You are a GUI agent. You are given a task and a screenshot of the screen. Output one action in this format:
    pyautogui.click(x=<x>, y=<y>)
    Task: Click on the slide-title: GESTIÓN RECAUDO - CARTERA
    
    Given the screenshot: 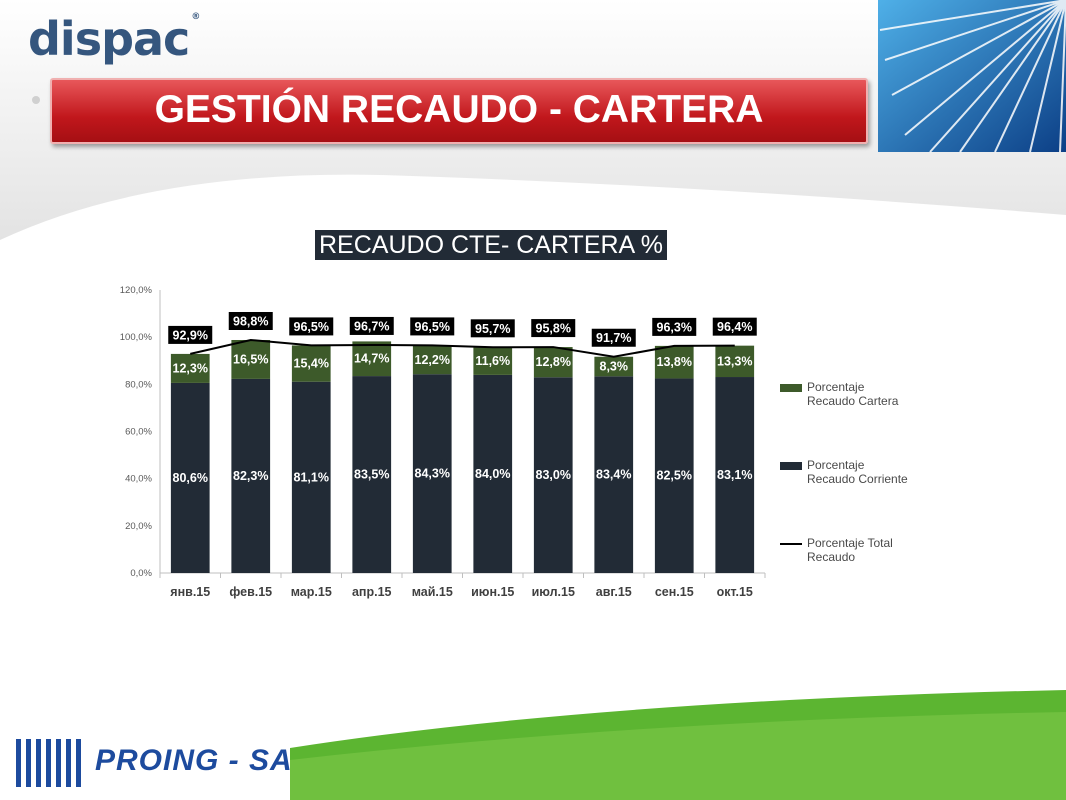 What is the action you would take?
    pyautogui.click(x=459, y=111)
    